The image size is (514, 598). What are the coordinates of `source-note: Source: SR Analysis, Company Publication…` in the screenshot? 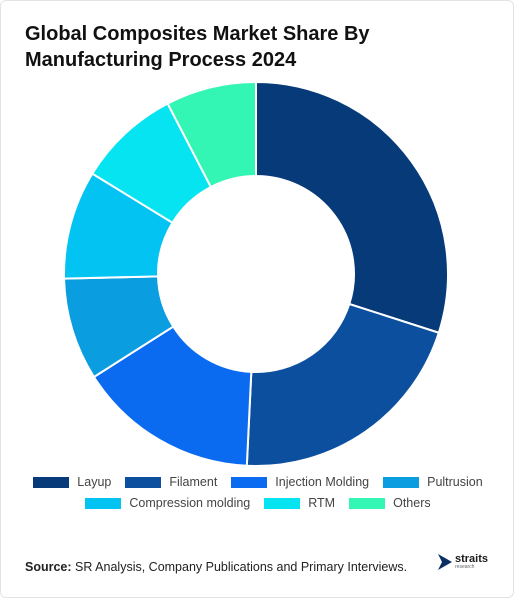 It's located at (216, 567).